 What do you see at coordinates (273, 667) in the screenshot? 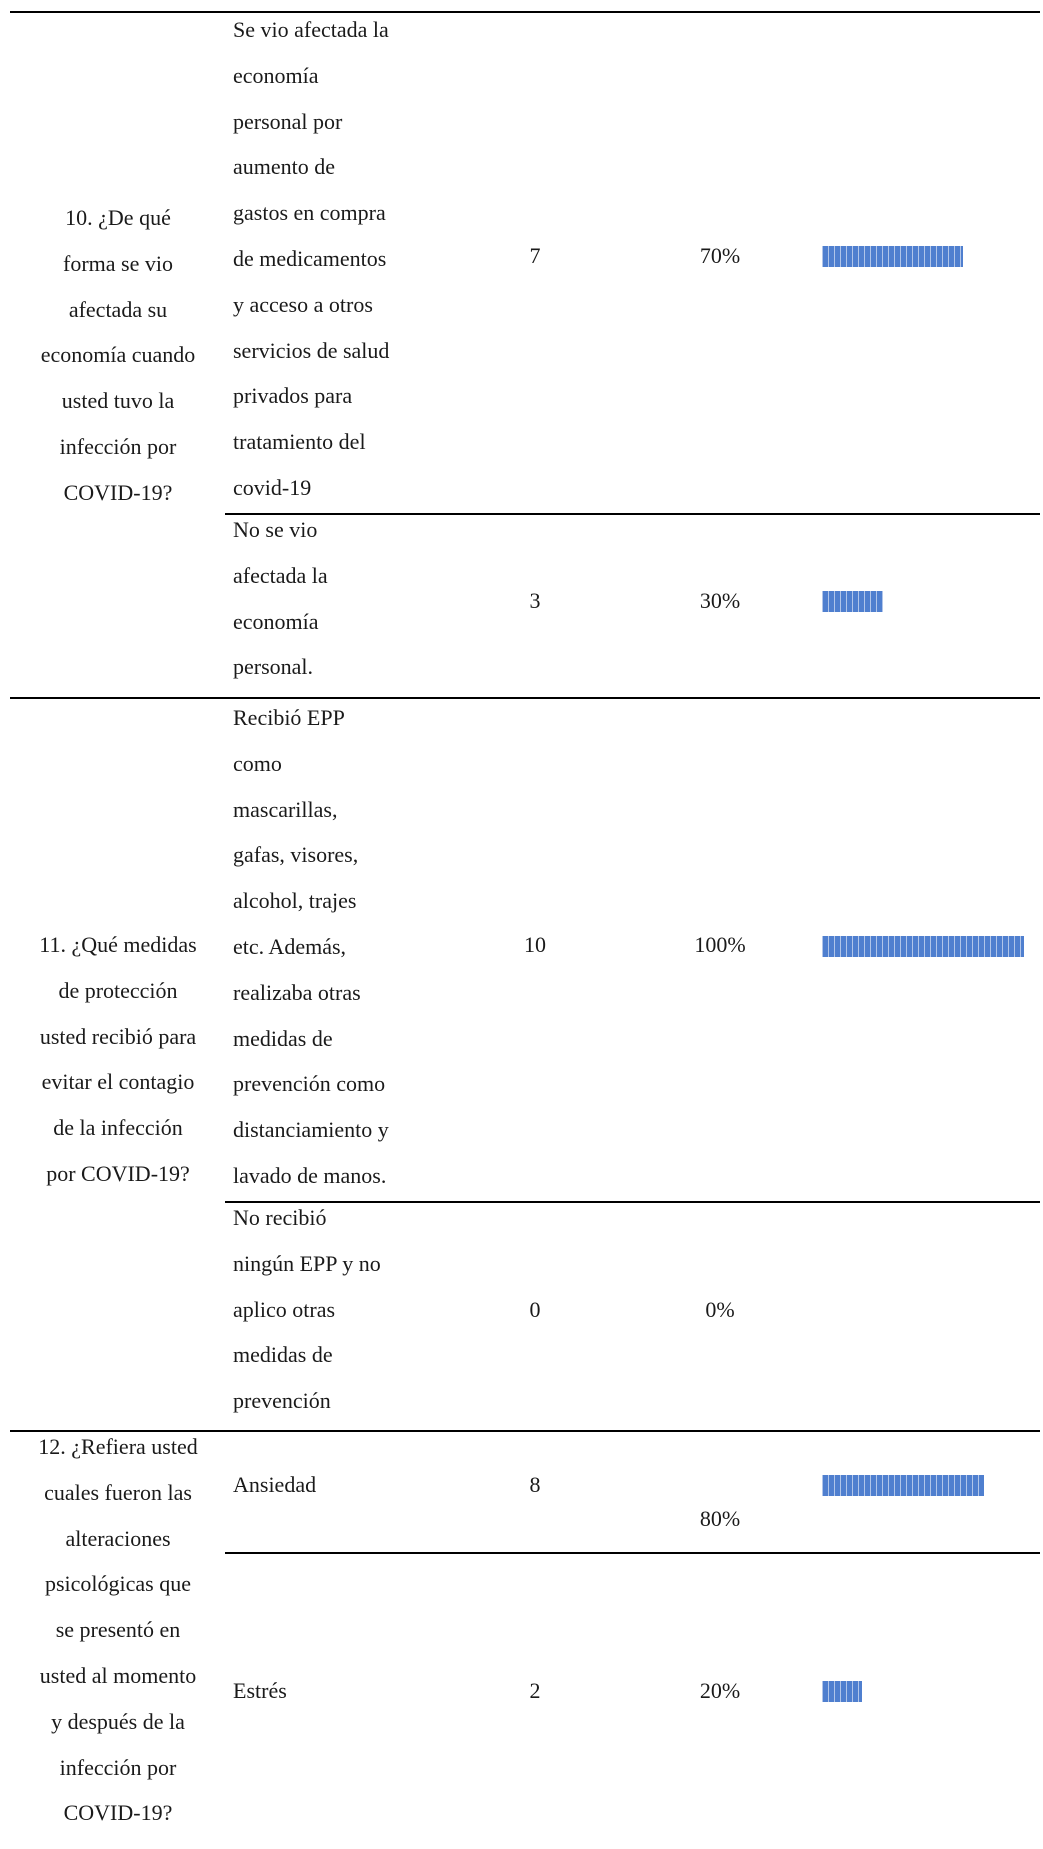
I see `answer-line: personal.` at bounding box center [273, 667].